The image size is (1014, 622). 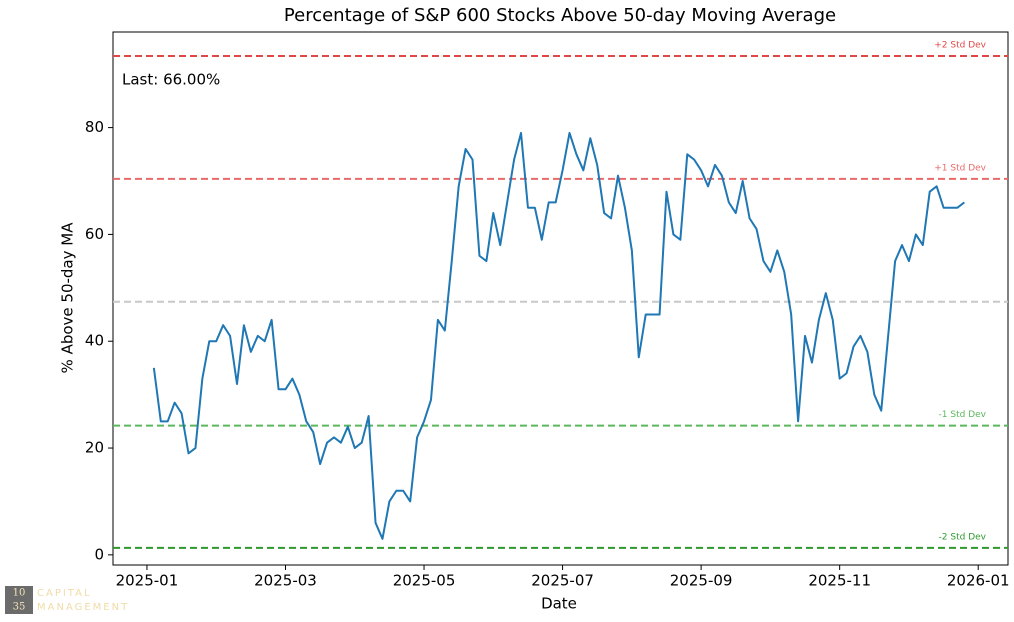 What do you see at coordinates (94, 127) in the screenshot?
I see `y-tick-label: 80` at bounding box center [94, 127].